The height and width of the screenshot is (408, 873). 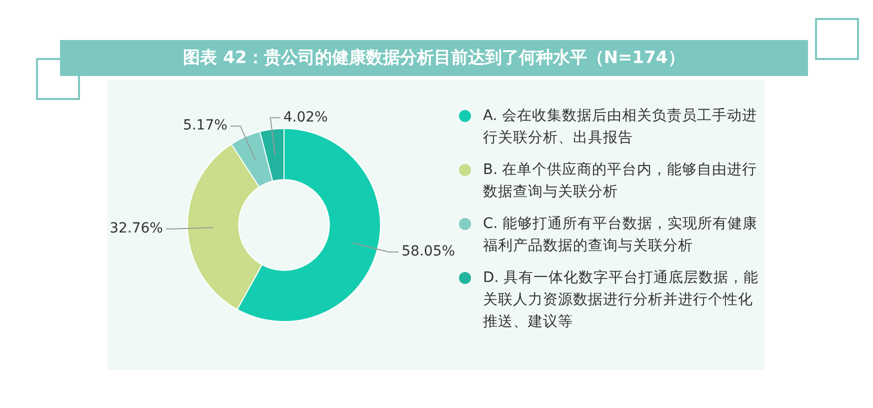 What do you see at coordinates (434, 58) in the screenshot?
I see `chart-title: 图表 42：贵公司的健康数据分析目前达到了何种水平（N=174）` at bounding box center [434, 58].